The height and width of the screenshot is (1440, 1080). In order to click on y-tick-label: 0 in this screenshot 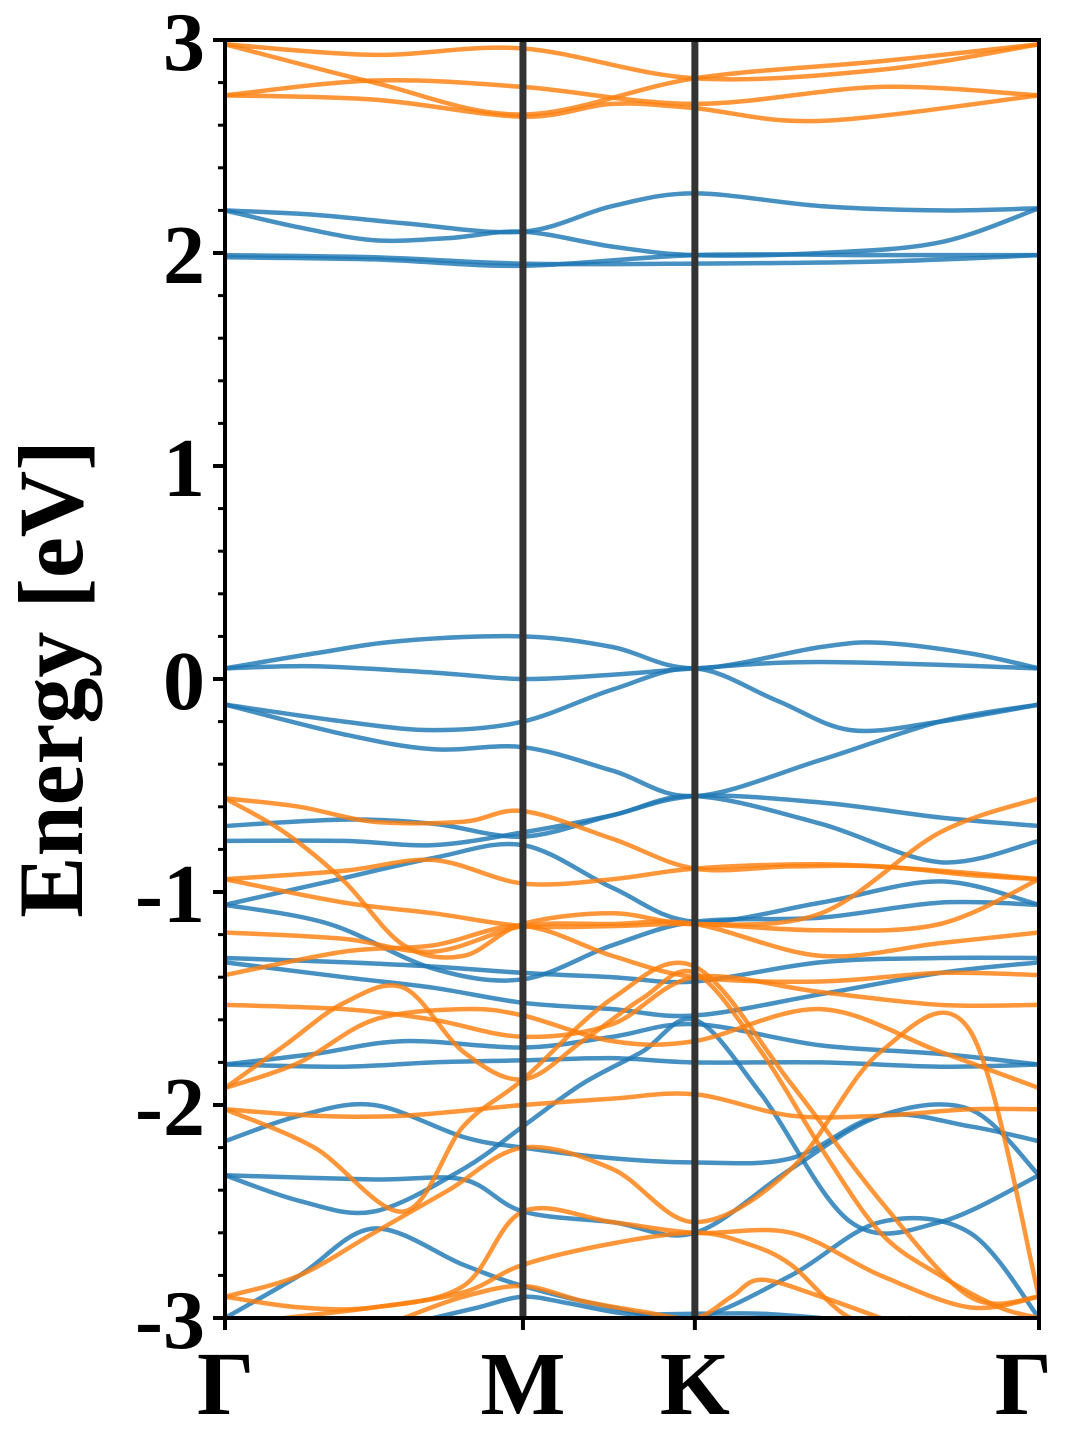, I will do `click(184, 681)`.